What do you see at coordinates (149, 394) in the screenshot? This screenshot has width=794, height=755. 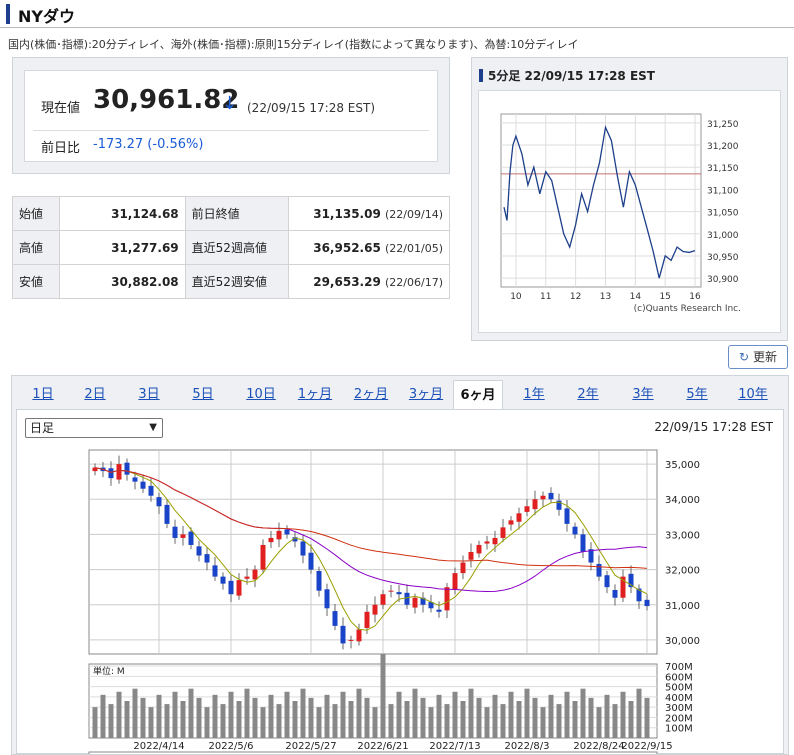 I see `tab-2: 3日` at bounding box center [149, 394].